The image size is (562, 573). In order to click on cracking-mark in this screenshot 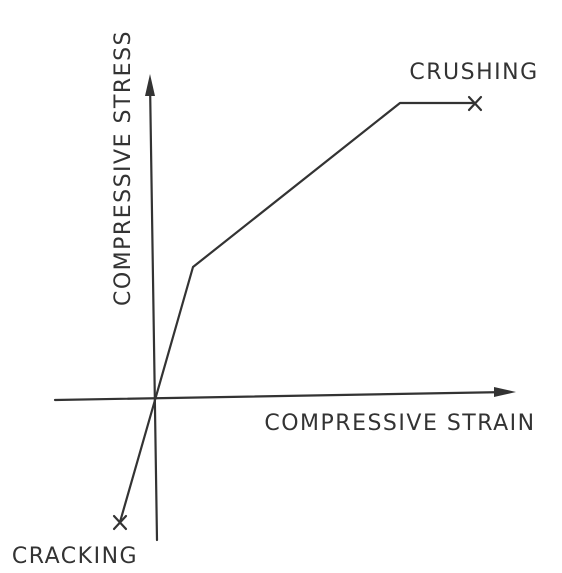, I will do `click(120, 522)`.